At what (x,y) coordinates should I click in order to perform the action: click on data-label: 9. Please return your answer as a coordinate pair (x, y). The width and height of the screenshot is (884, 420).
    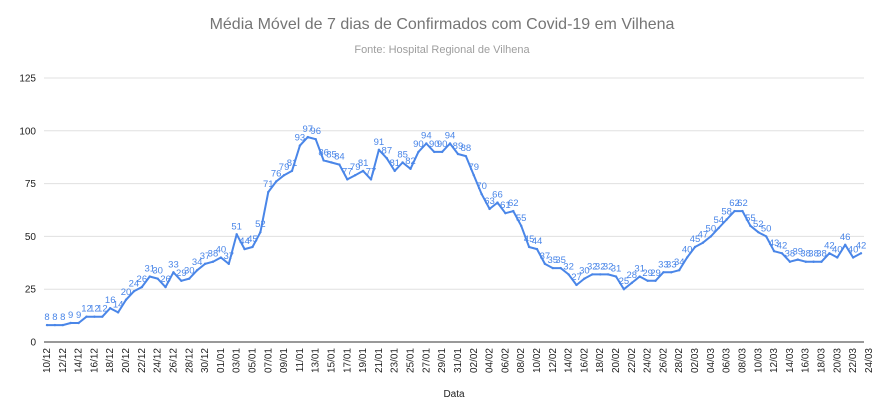
    Looking at the image, I should click on (70, 315).